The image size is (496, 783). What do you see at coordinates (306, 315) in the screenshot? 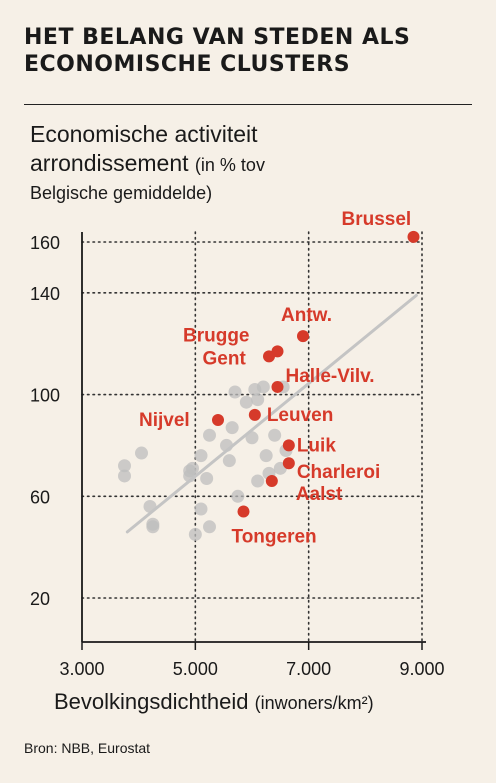
I see `point-label: Antw.` at bounding box center [306, 315].